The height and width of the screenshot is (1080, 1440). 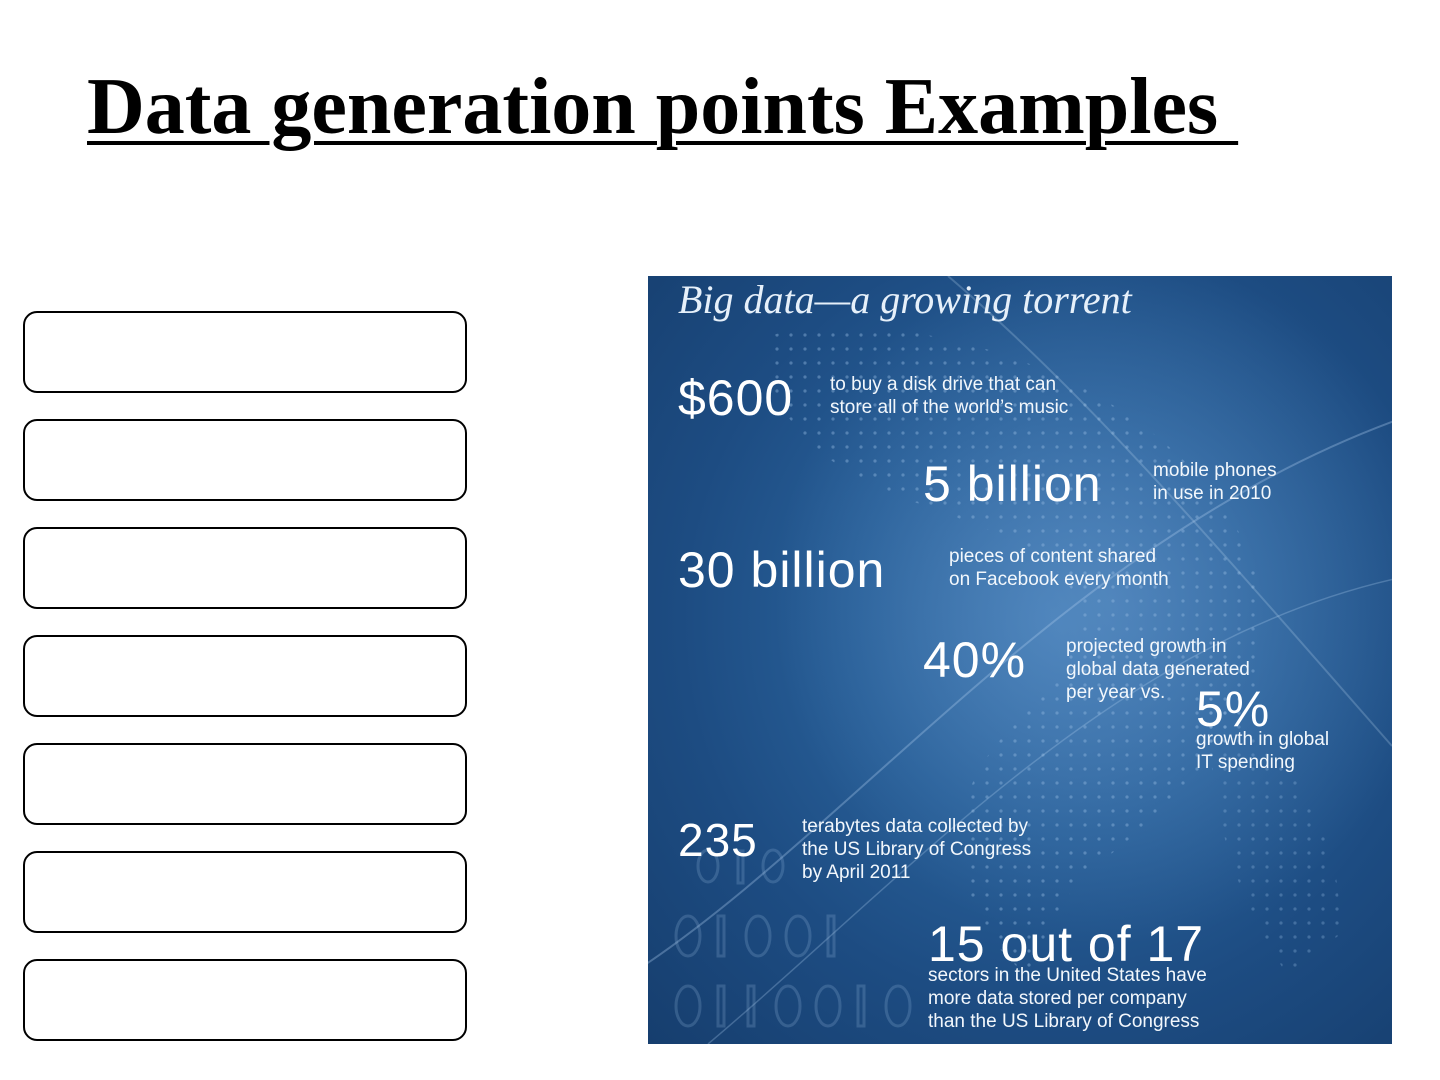 What do you see at coordinates (1215, 470) in the screenshot?
I see `stat-desc-line: mobile phones` at bounding box center [1215, 470].